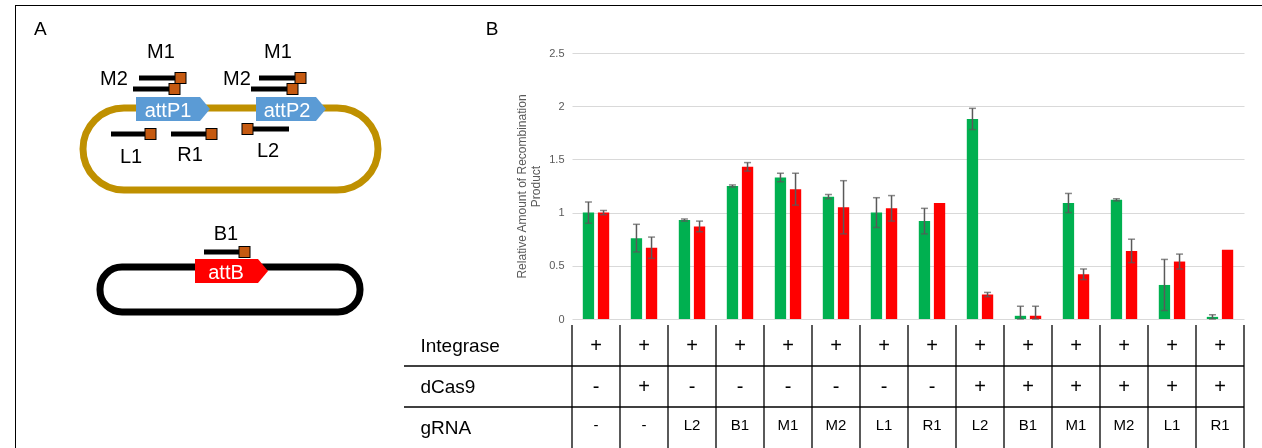 This screenshot has height=448, width=1262. What do you see at coordinates (190, 154) in the screenshot?
I see `text: R1` at bounding box center [190, 154].